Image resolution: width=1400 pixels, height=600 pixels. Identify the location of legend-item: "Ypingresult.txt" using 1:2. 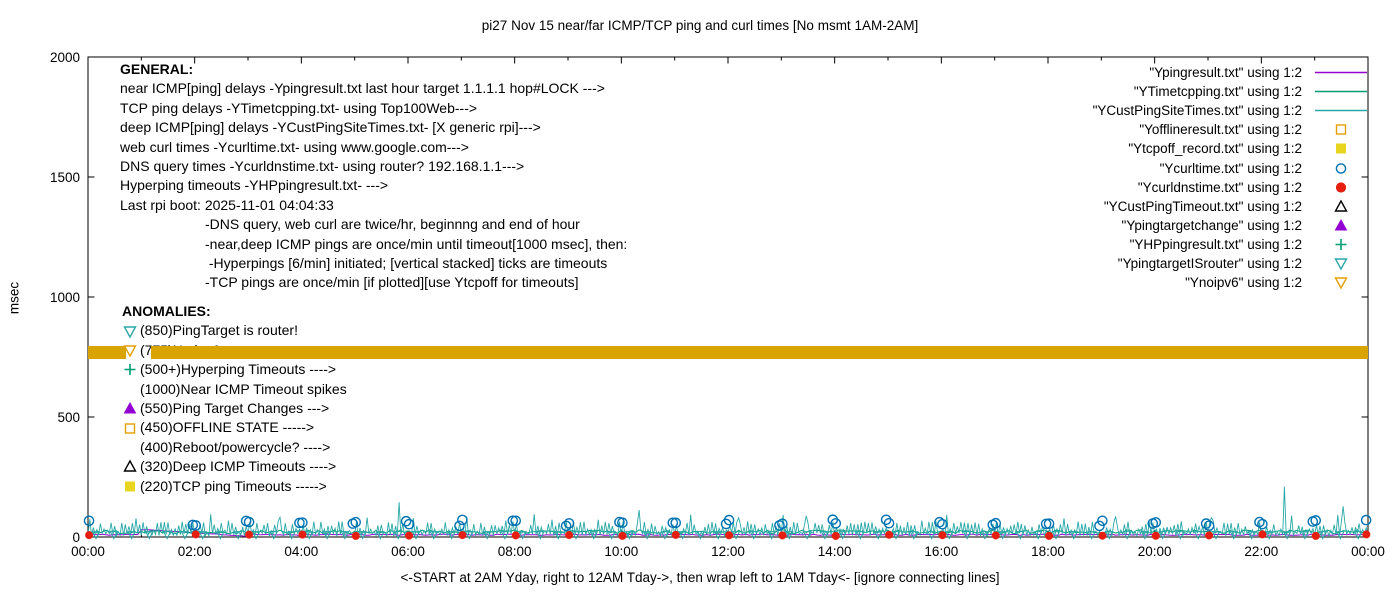
(1231, 72).